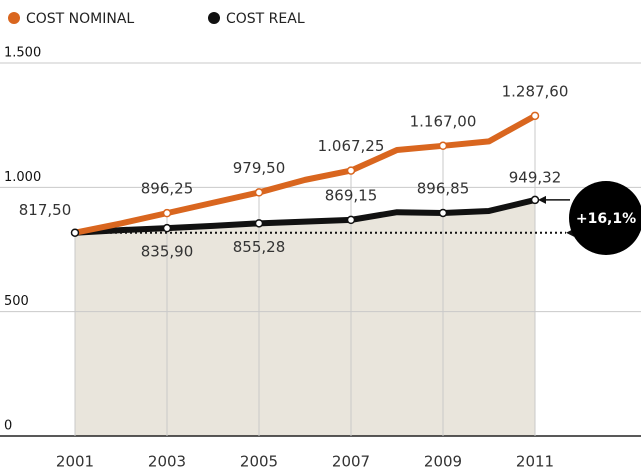 The image size is (641, 471). Describe the element at coordinates (535, 91) in the screenshot. I see `data-label: 1.287,60` at that location.